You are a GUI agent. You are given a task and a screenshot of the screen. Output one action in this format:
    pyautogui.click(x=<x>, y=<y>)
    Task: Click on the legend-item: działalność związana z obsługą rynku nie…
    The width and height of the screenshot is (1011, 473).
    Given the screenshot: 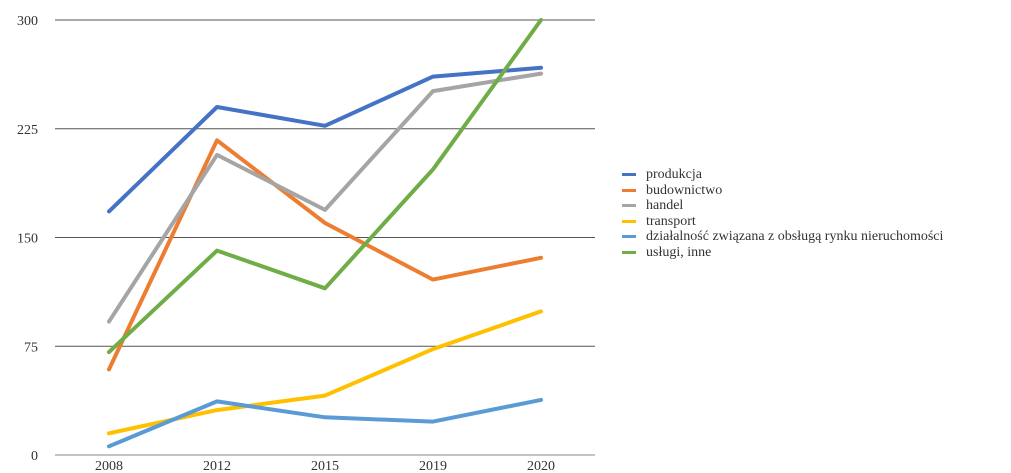 What is the action you would take?
    pyautogui.click(x=782, y=237)
    